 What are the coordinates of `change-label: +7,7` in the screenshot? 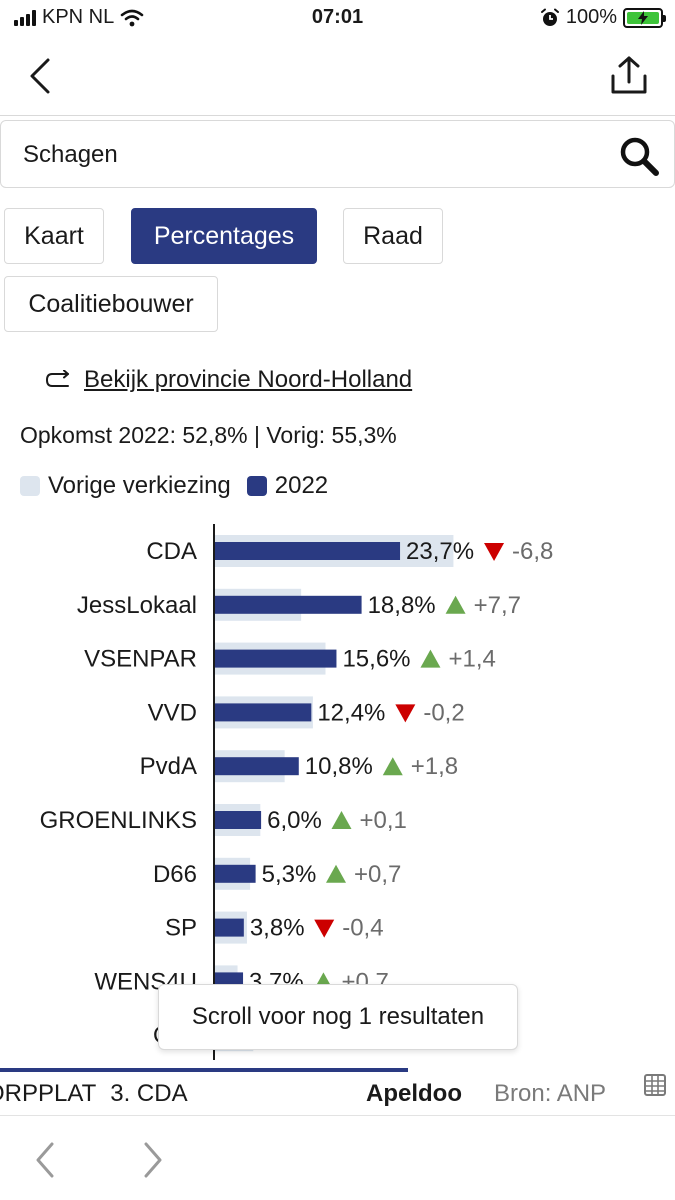 It's located at (497, 605).